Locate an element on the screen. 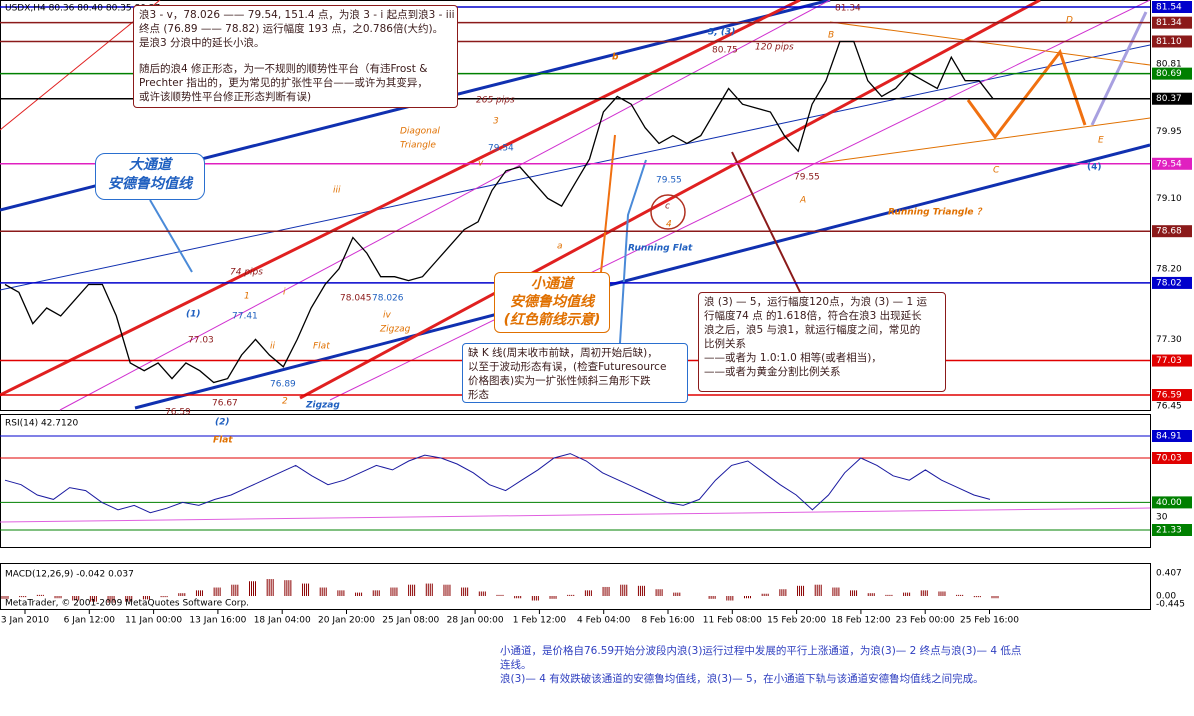 This screenshot has width=1194, height=716. macd-panel is located at coordinates (575, 586).